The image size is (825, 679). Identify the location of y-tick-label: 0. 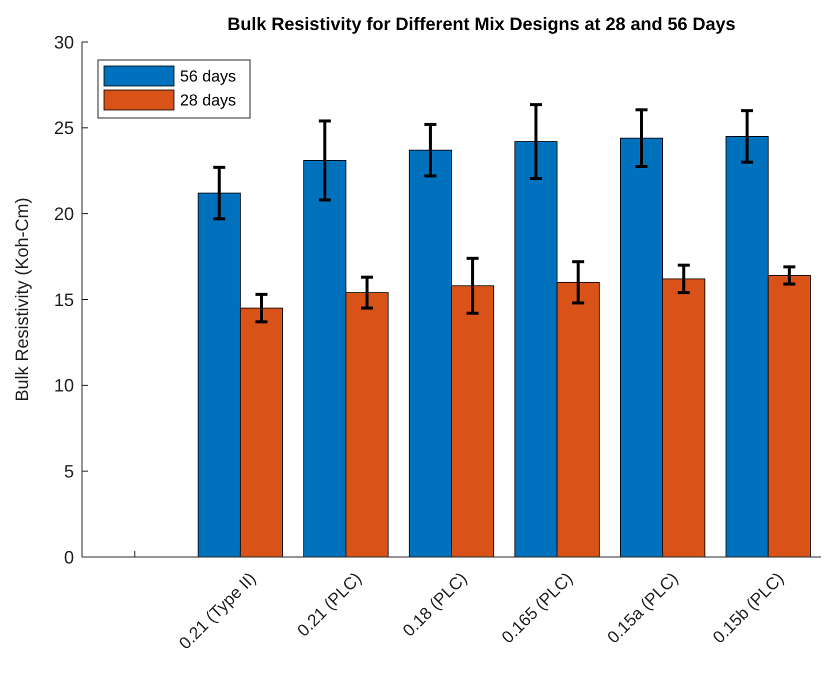
(69, 557).